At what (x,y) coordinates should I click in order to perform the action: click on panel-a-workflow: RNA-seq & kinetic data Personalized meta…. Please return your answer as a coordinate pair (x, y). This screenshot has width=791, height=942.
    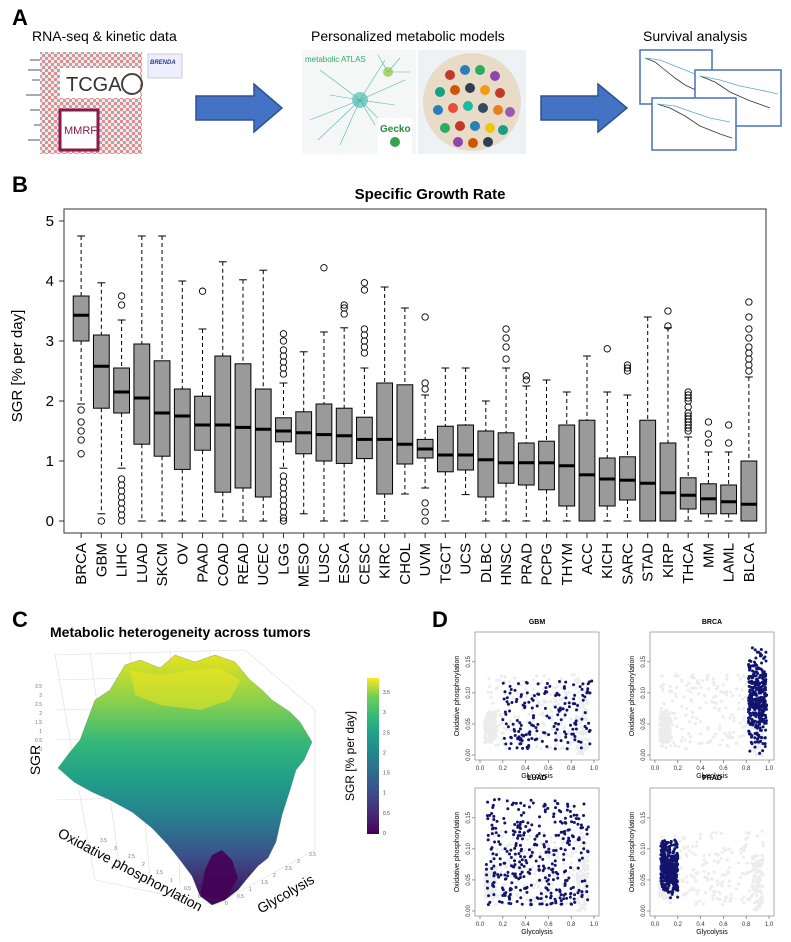
    Looking at the image, I should click on (404, 91).